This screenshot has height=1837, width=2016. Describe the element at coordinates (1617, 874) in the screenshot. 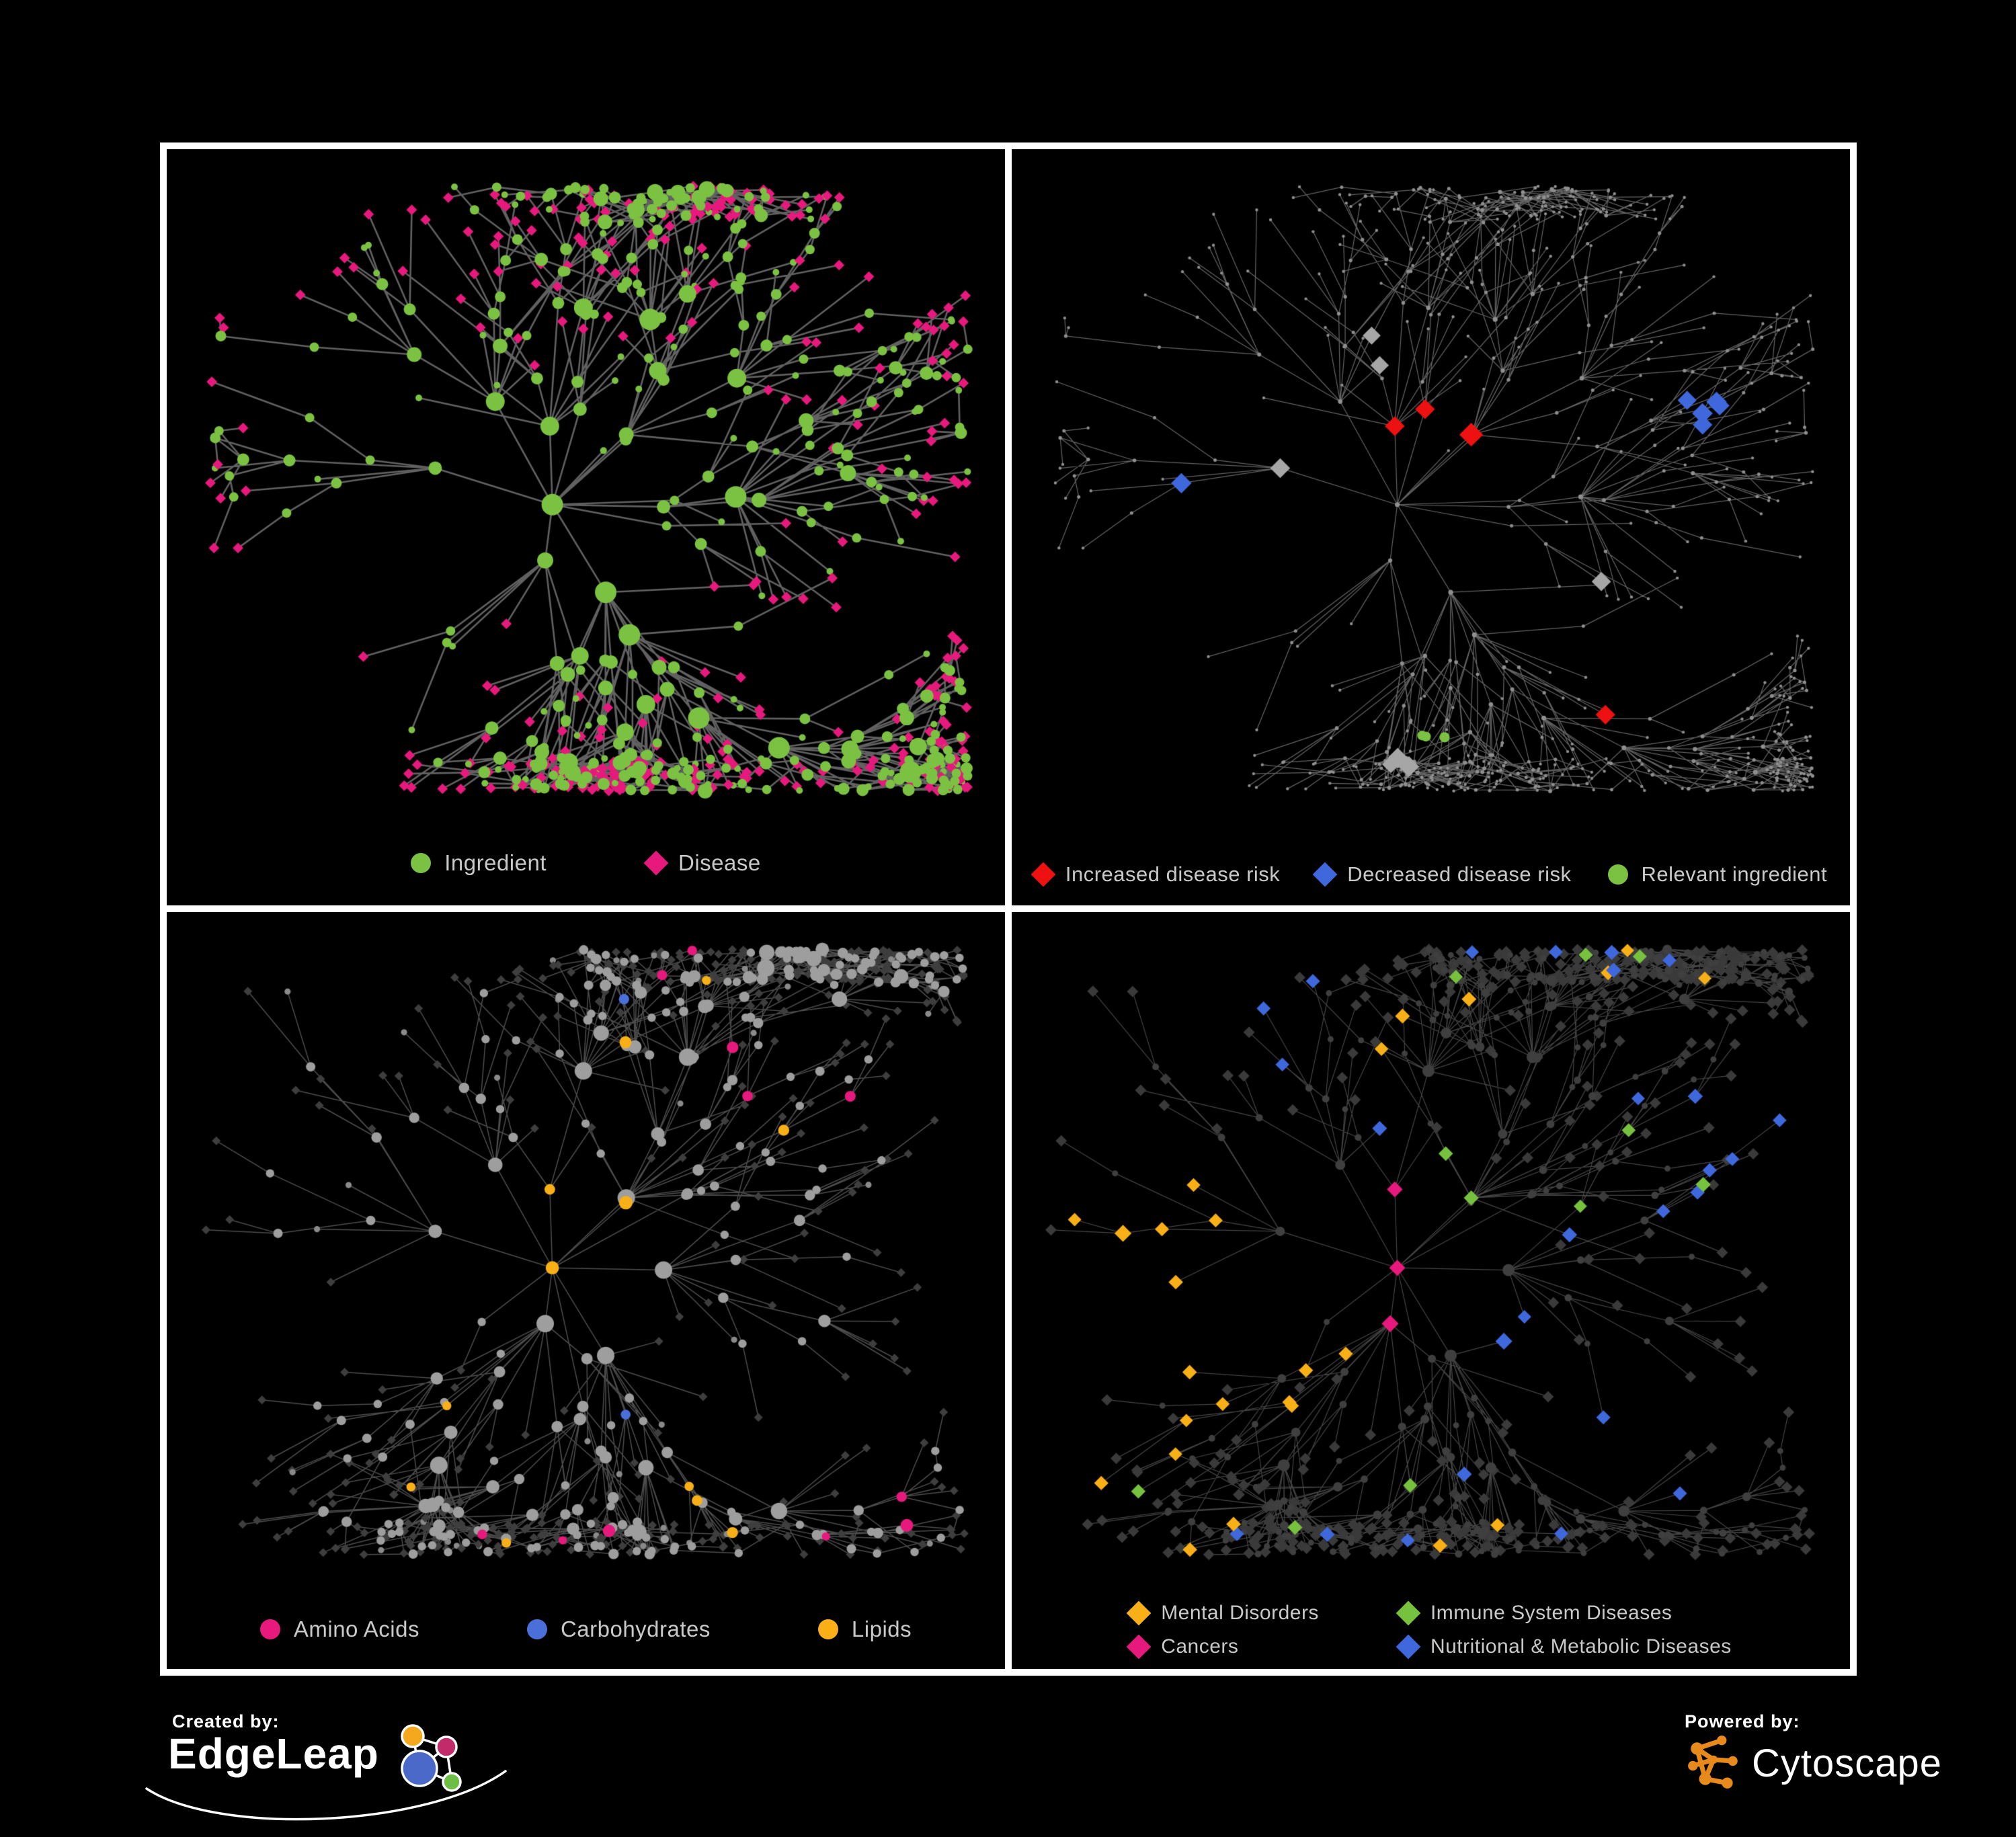

I see `relevant-ingredient-swatch-circle-icon` at that location.